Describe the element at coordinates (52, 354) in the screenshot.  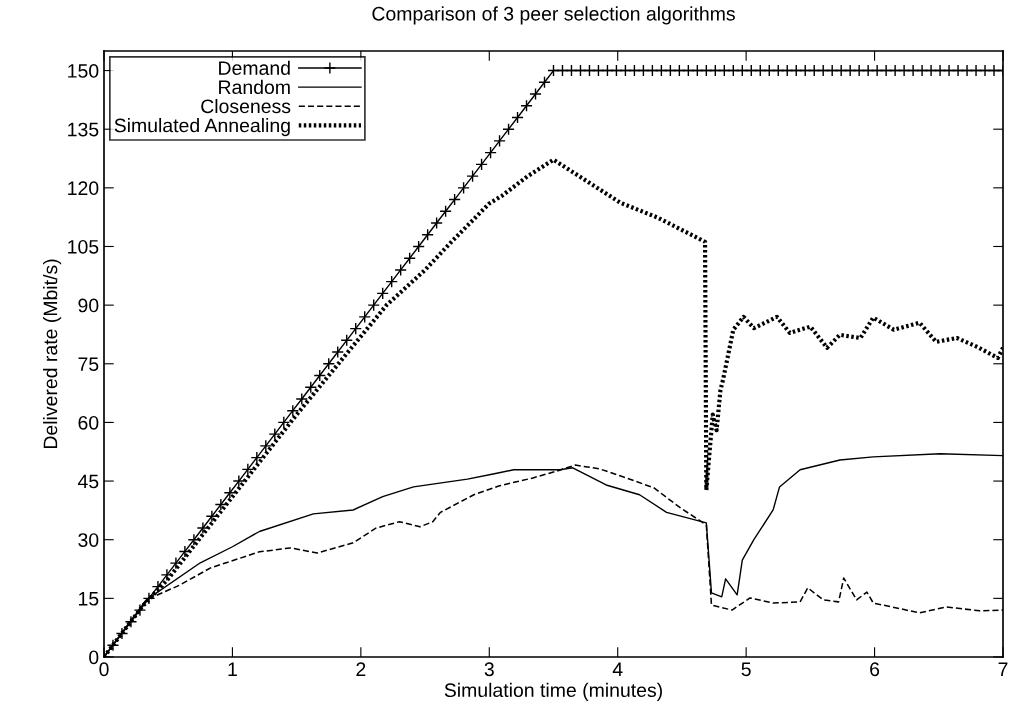
I see `y-axis-title: Delivered rate (Mbit/s)` at that location.